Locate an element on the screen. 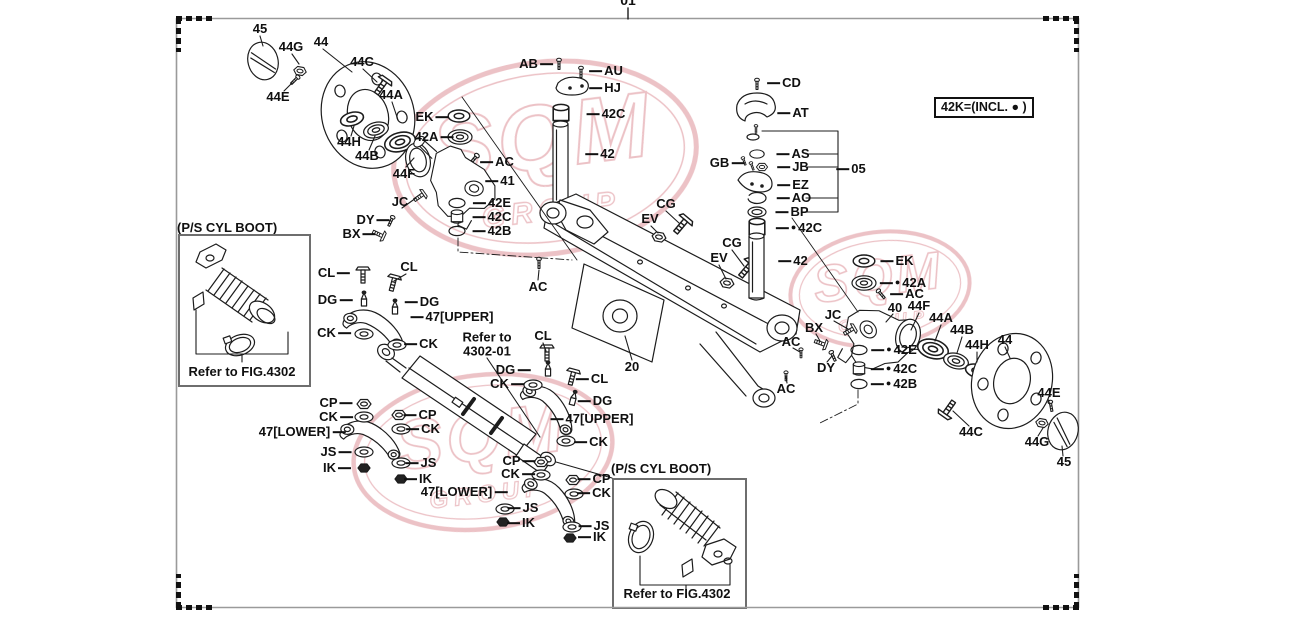  part-label: JB is located at coordinates (793, 167).